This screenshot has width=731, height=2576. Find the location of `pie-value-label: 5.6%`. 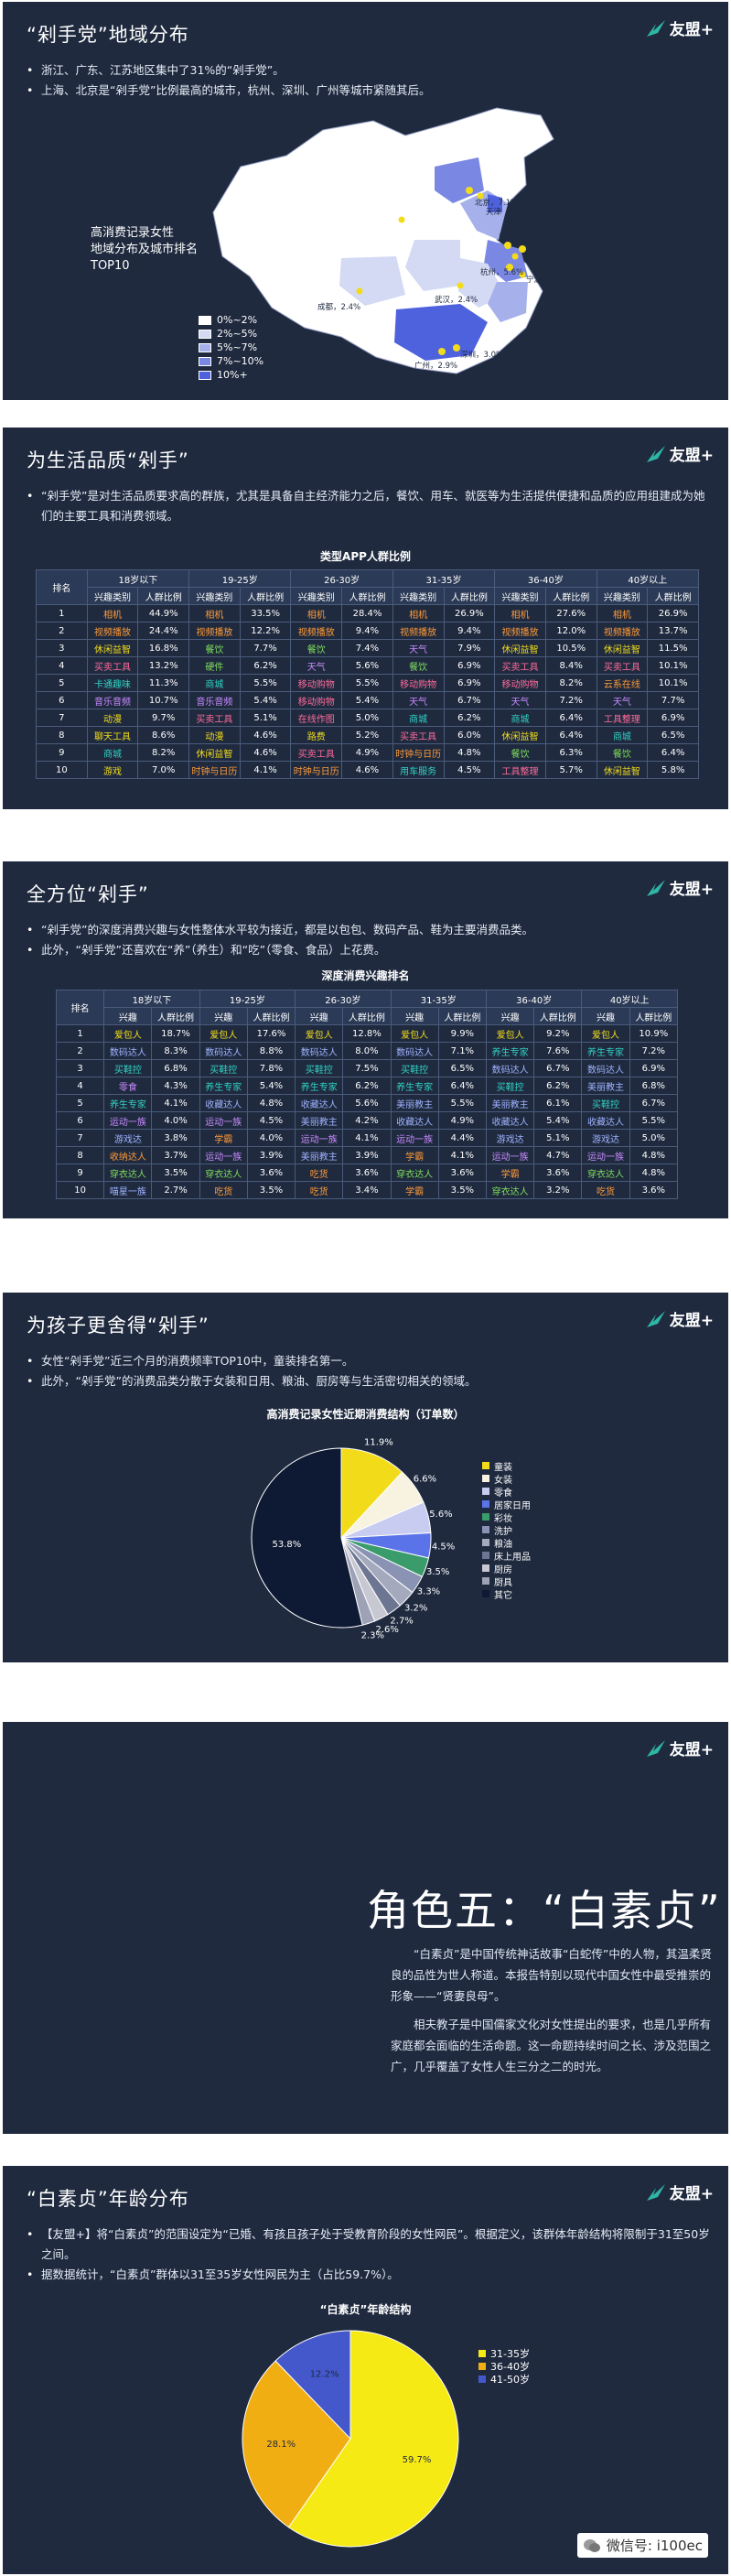

pie-value-label: 5.6% is located at coordinates (440, 1515).